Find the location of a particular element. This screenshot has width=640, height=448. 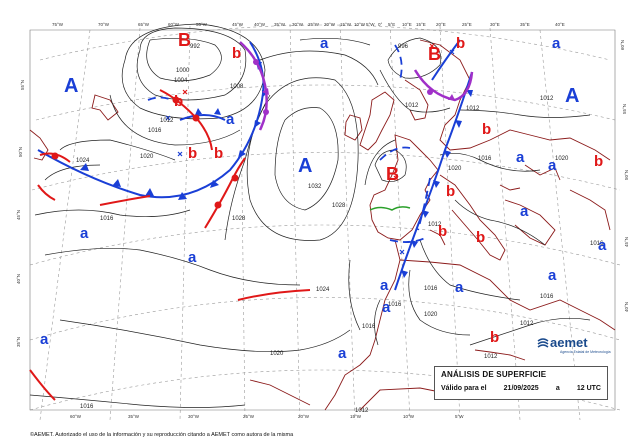

svg-text: 35°N is located at coordinates (18, 342).